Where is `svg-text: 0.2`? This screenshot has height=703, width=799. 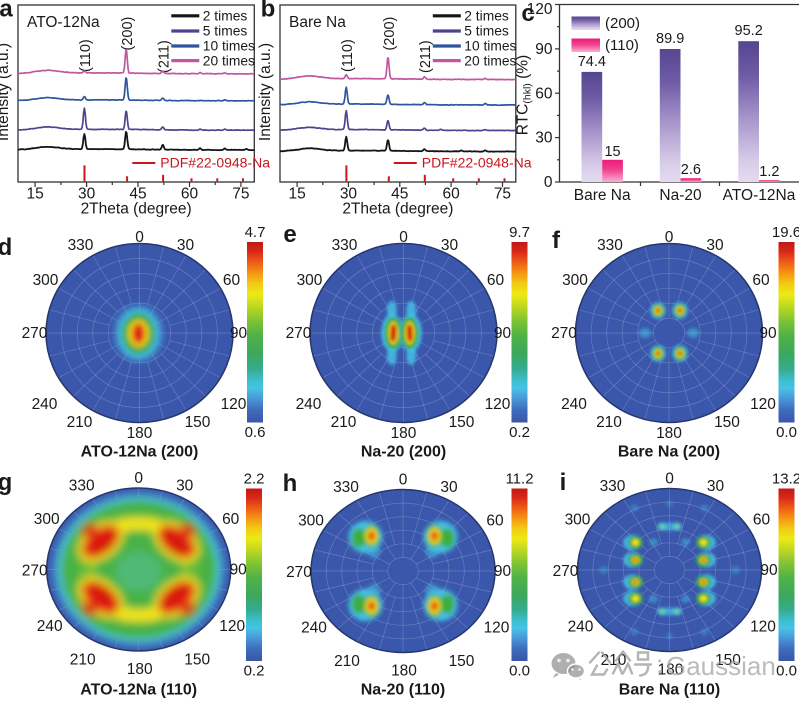
svg-text: 0.2 is located at coordinates (254, 671).